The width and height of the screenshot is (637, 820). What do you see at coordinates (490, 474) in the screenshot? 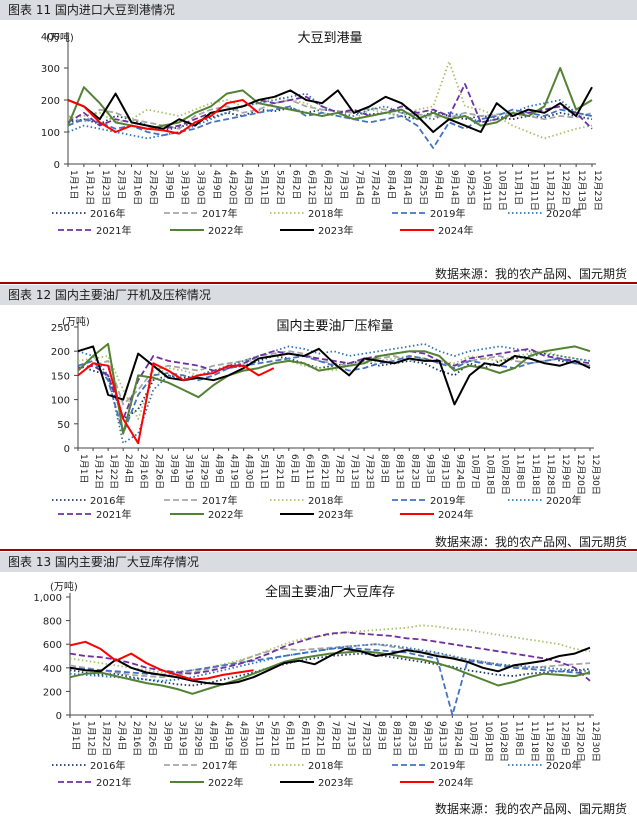
I see `x-tick-label: 10月18日` at bounding box center [490, 474].